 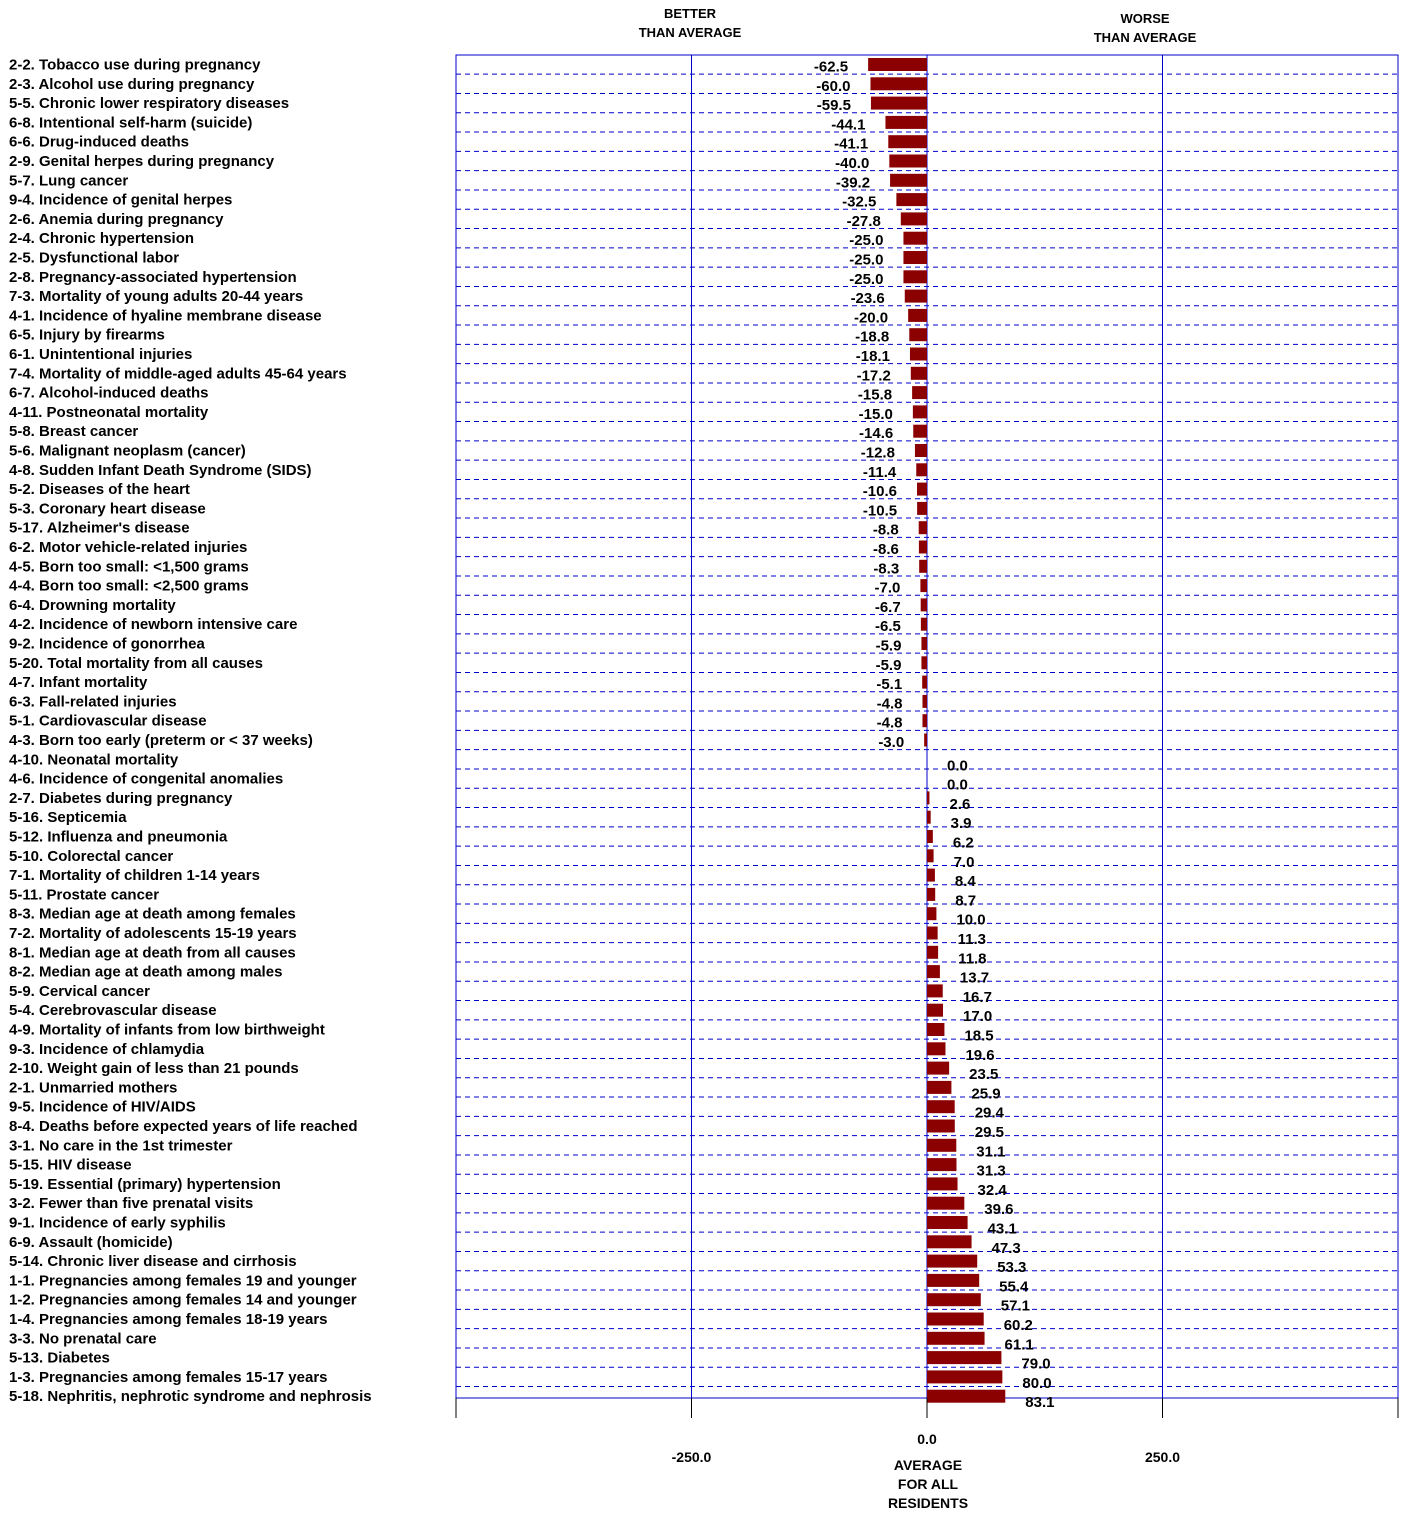 What do you see at coordinates (880, 491) in the screenshot?
I see `bar-value-label: -10.6` at bounding box center [880, 491].